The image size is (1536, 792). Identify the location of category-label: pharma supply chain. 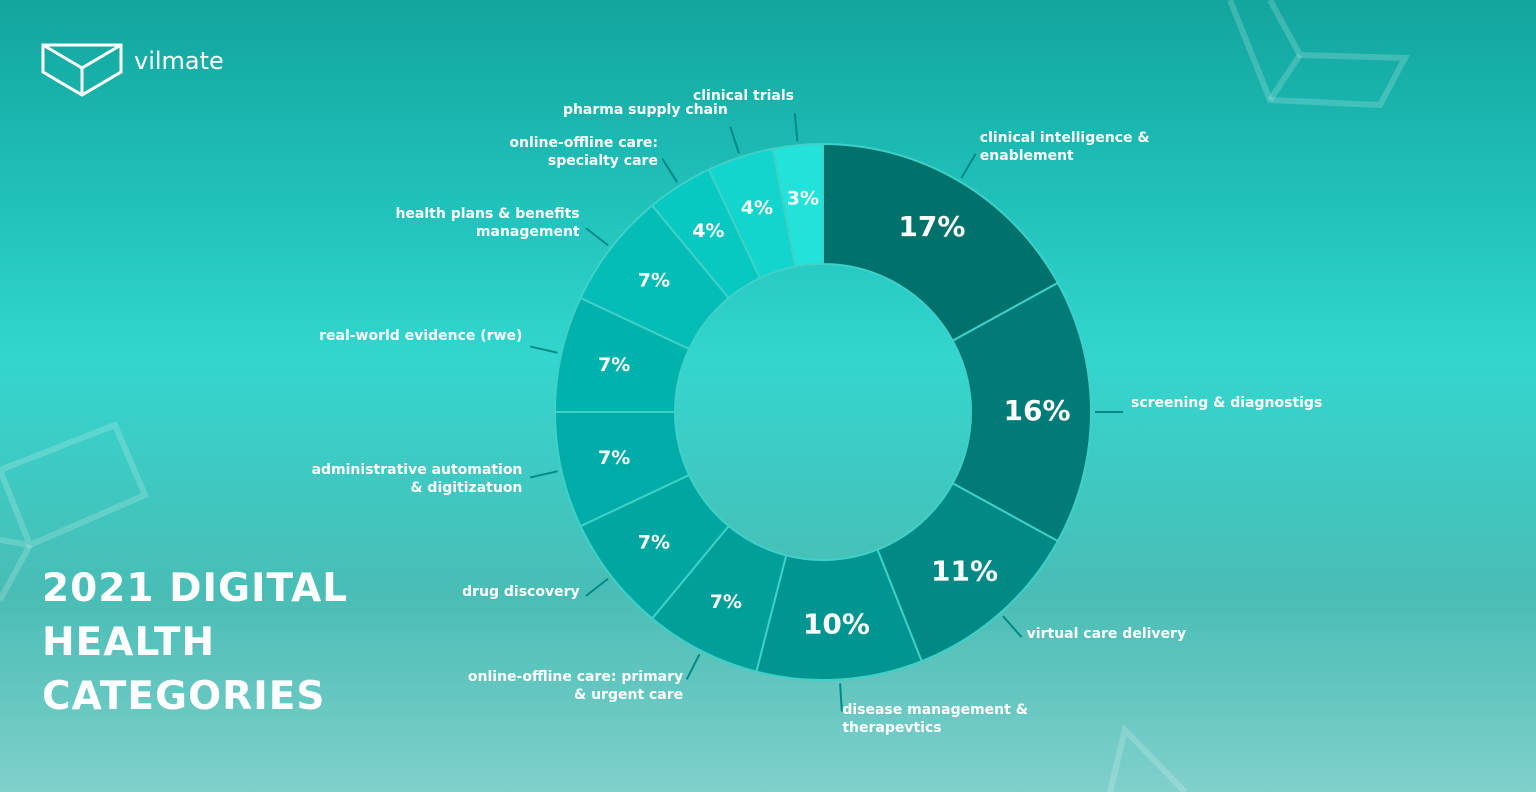
(645, 110).